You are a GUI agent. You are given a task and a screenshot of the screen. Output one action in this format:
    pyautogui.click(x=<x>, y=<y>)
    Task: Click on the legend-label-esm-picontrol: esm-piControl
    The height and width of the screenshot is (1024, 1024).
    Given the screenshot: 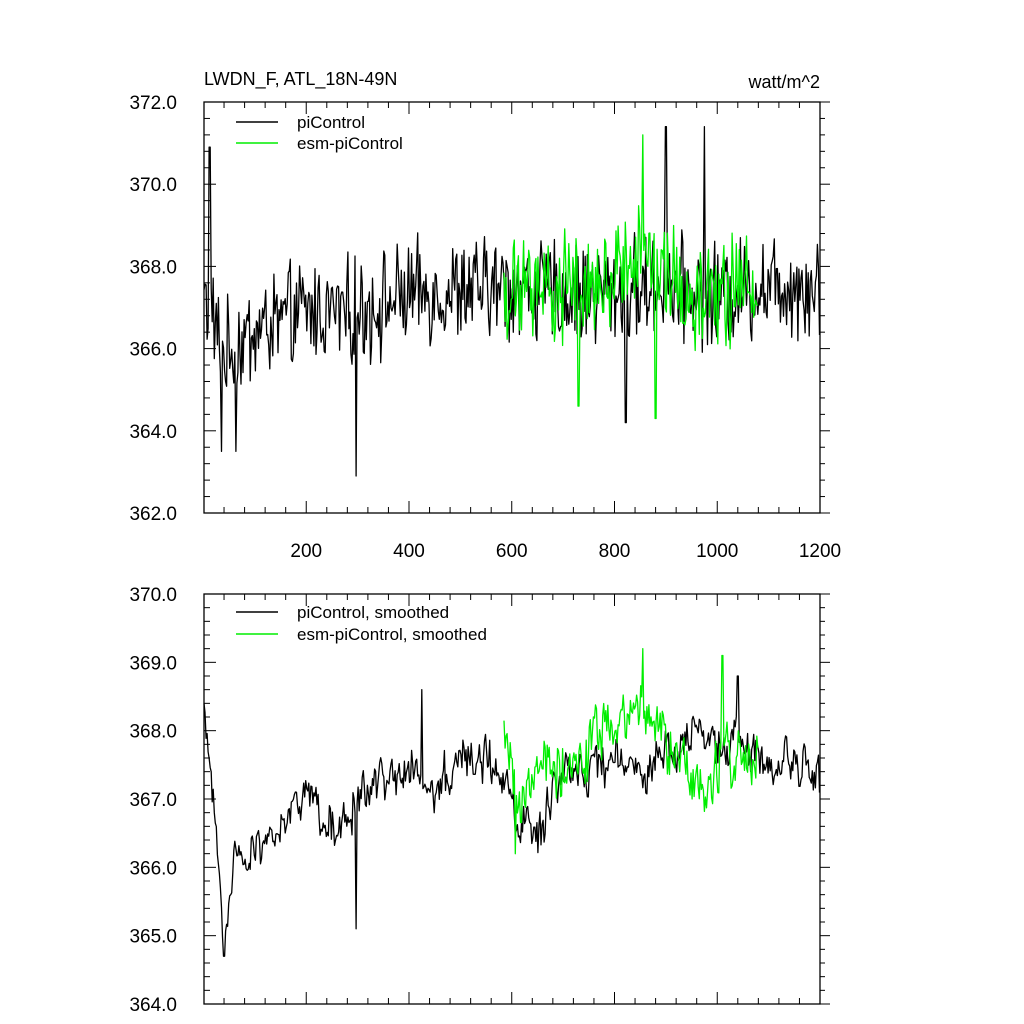 What is the action you would take?
    pyautogui.click(x=350, y=143)
    